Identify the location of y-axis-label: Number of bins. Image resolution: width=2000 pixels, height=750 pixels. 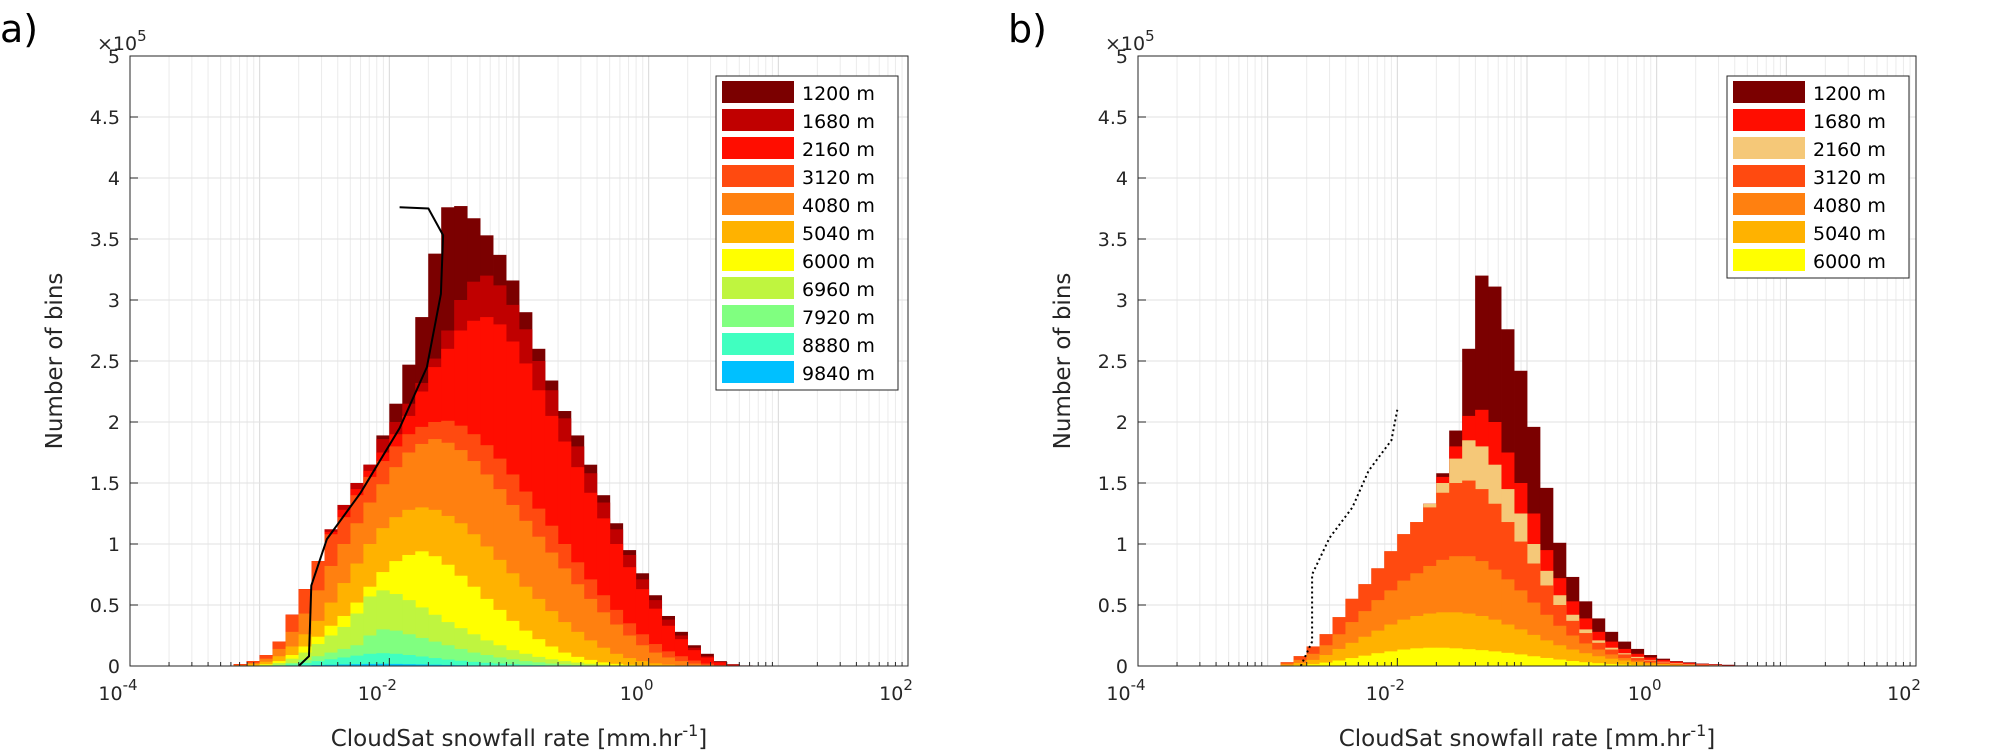
(1063, 361).